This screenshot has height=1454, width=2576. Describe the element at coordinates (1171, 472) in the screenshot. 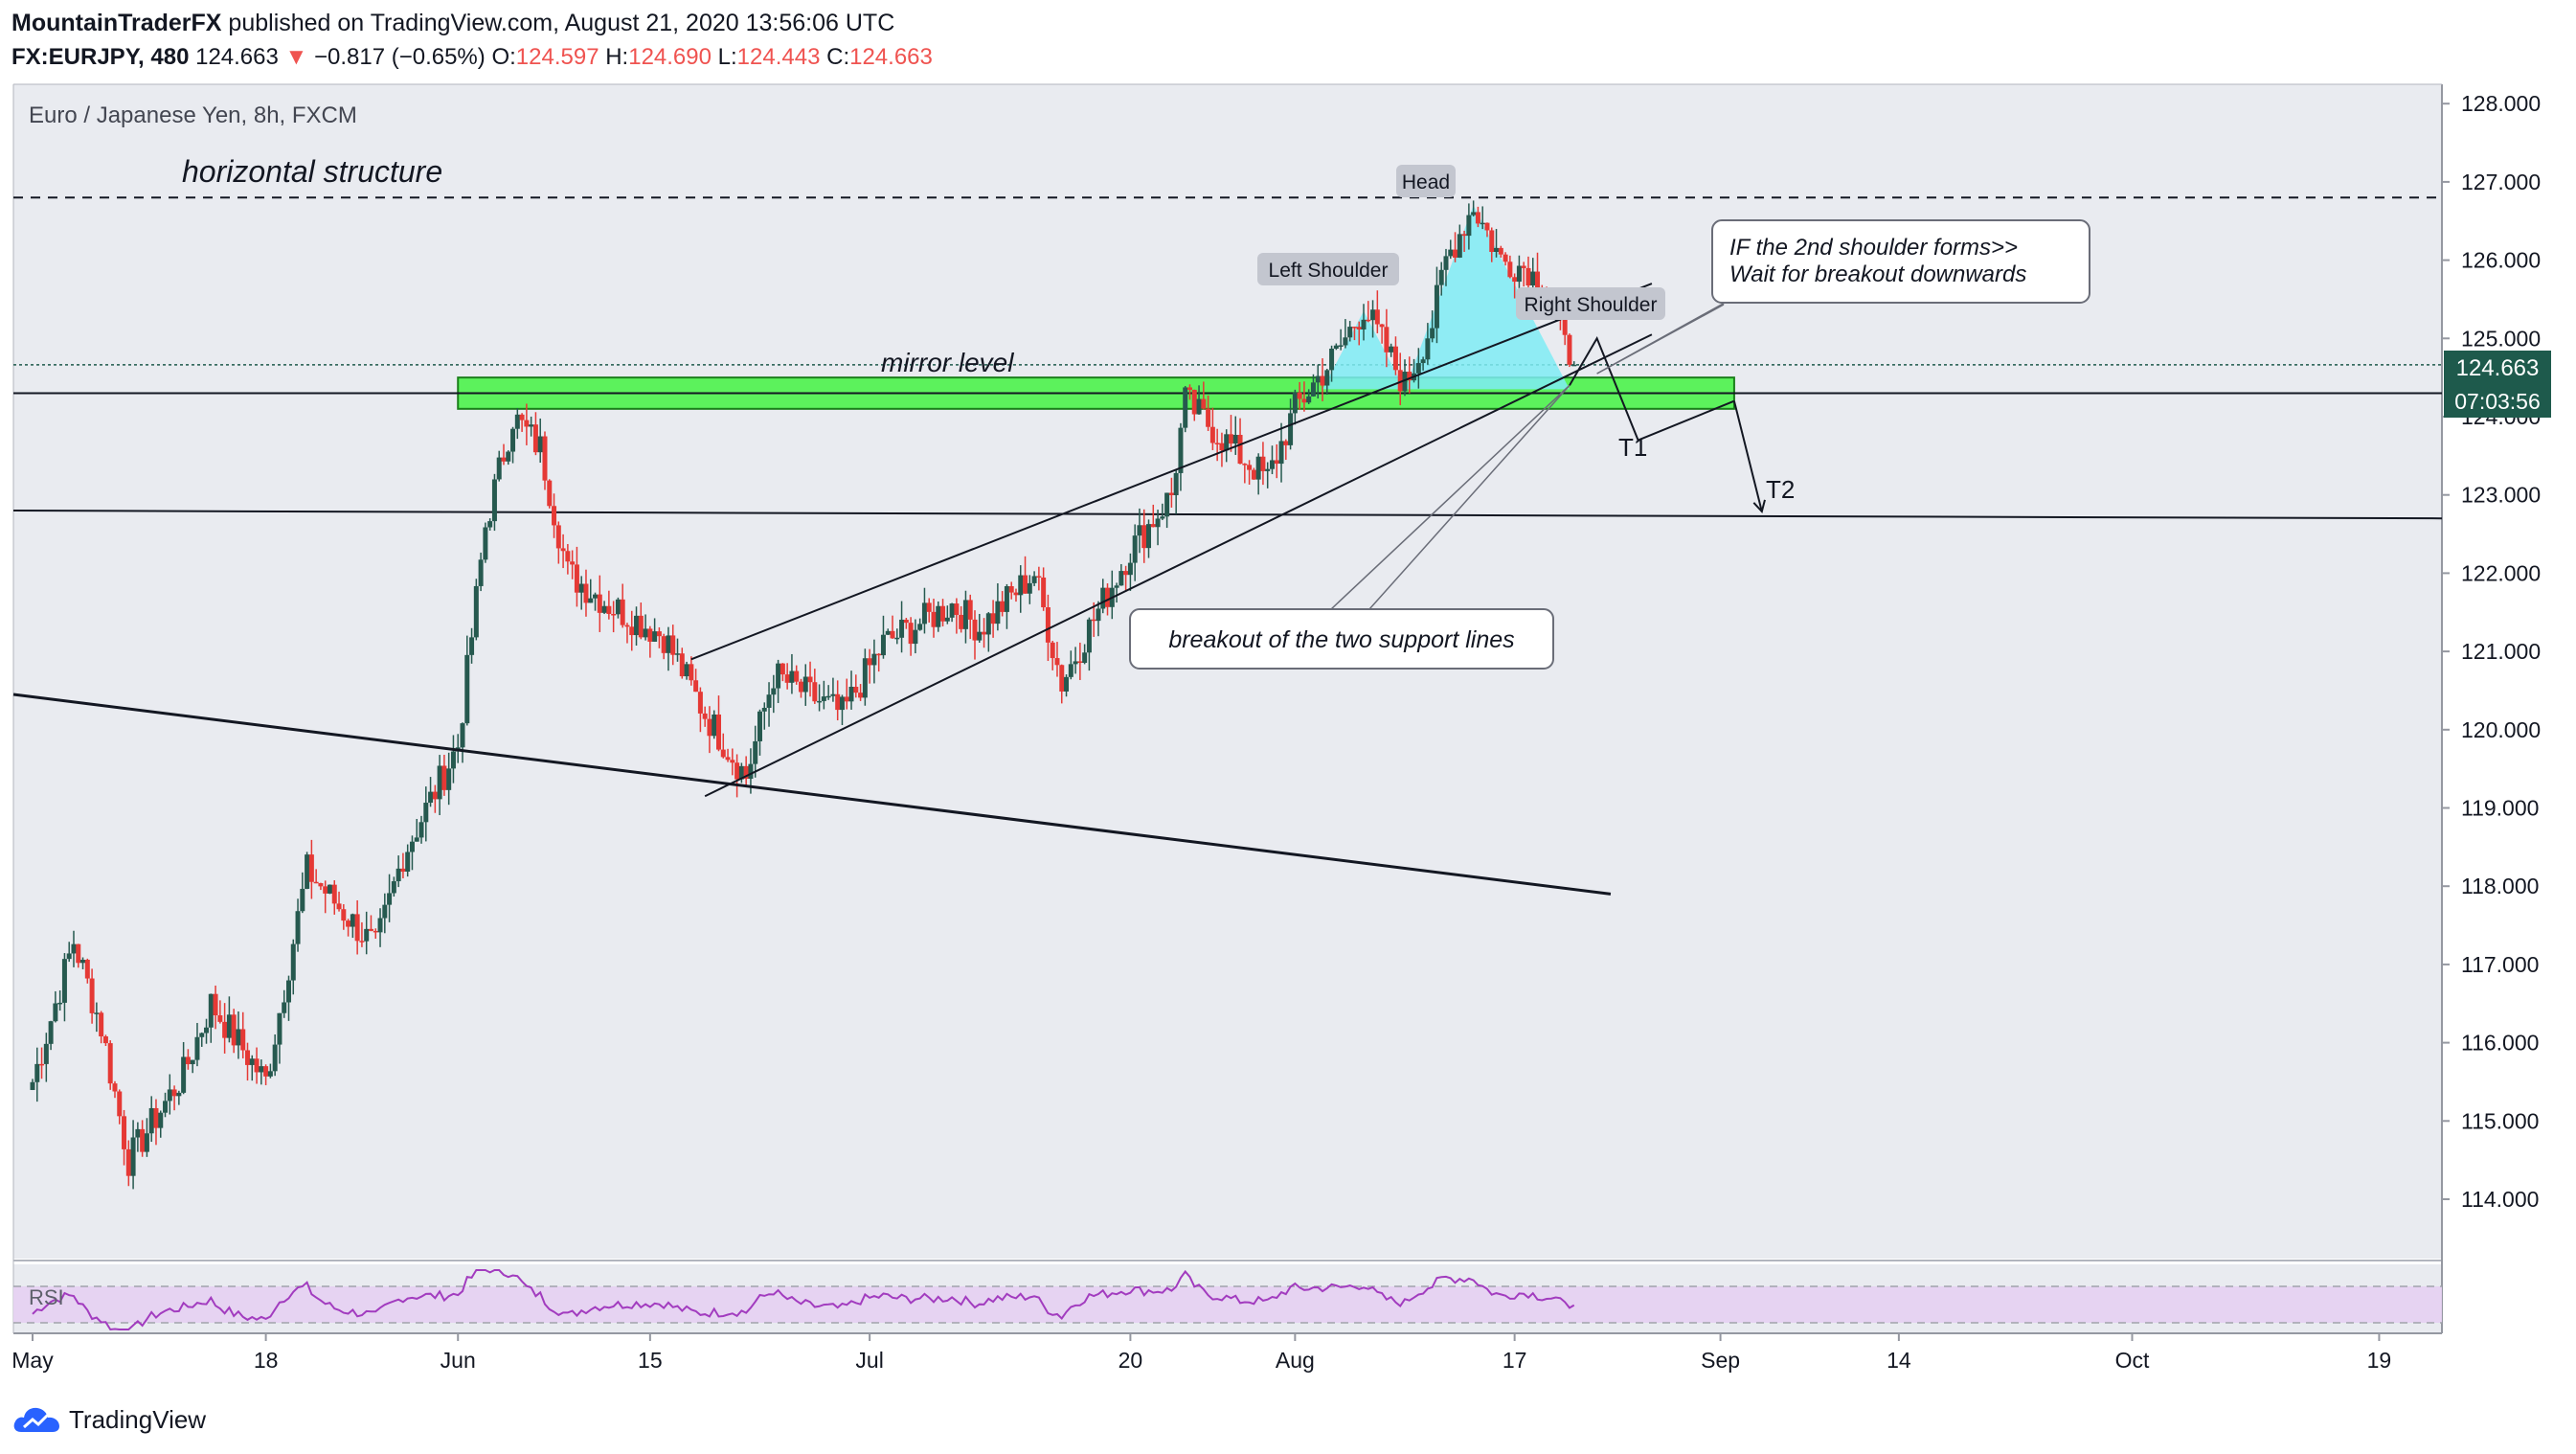

I see `upper-support-line` at that location.